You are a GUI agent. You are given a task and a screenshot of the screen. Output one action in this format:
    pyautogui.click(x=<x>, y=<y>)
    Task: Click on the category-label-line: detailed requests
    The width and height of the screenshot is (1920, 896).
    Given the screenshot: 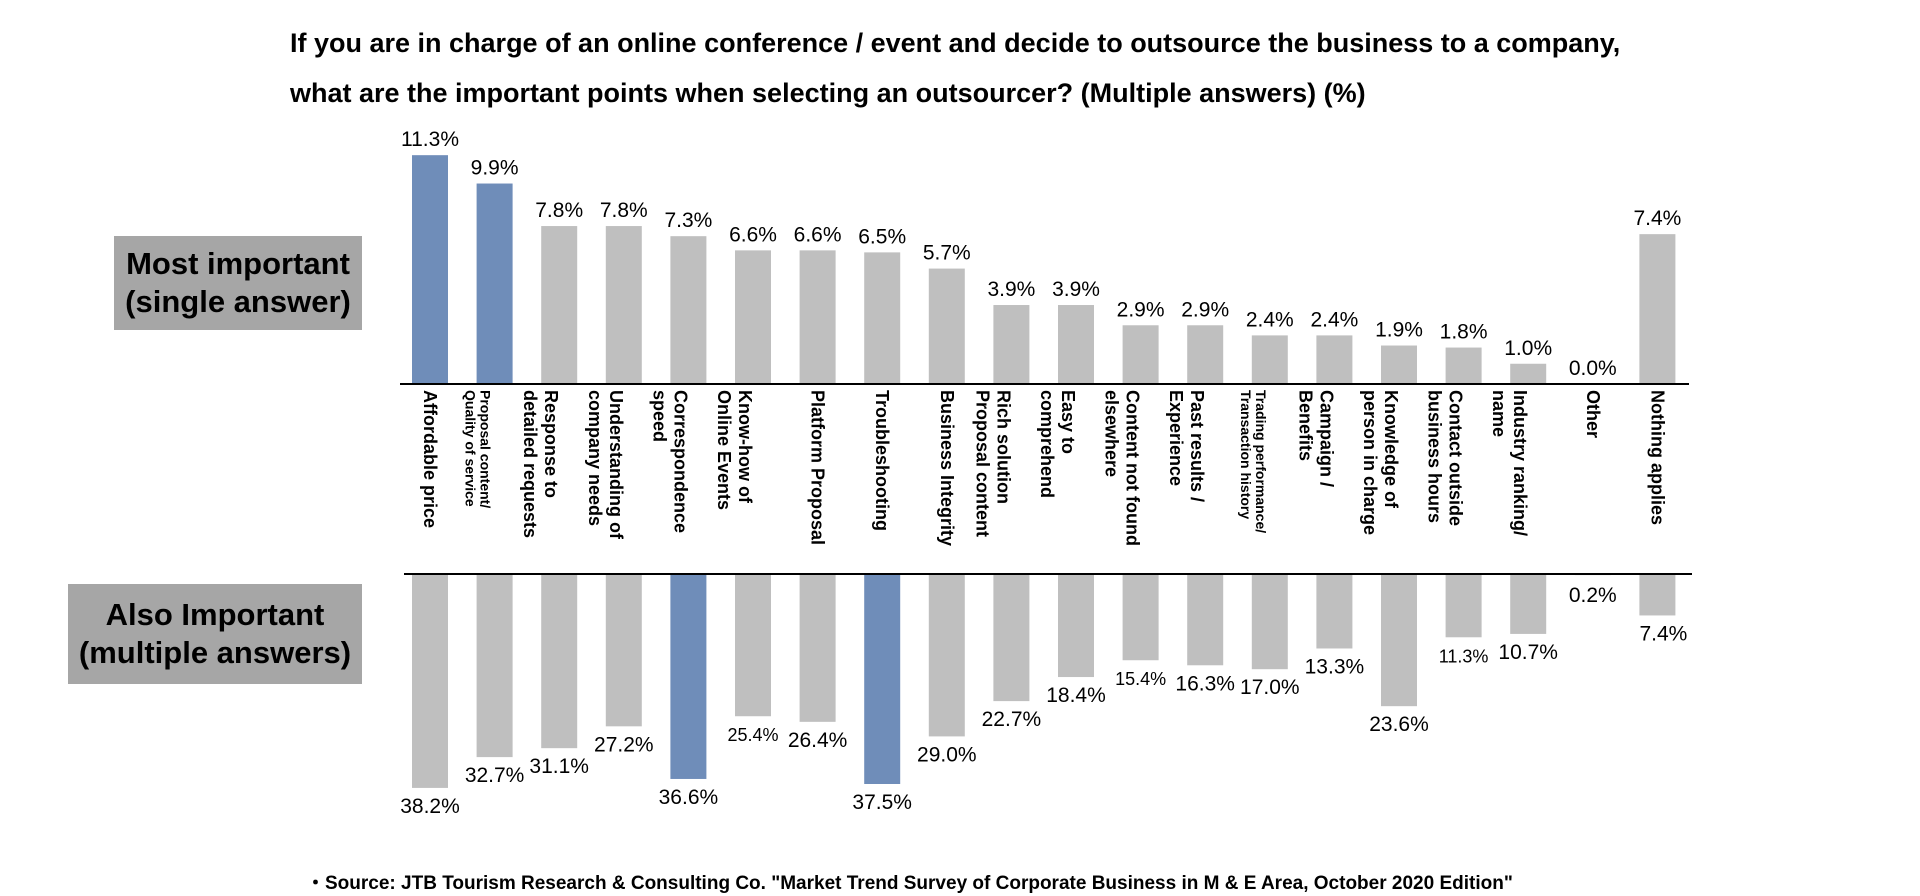 What is the action you would take?
    pyautogui.click(x=530, y=464)
    